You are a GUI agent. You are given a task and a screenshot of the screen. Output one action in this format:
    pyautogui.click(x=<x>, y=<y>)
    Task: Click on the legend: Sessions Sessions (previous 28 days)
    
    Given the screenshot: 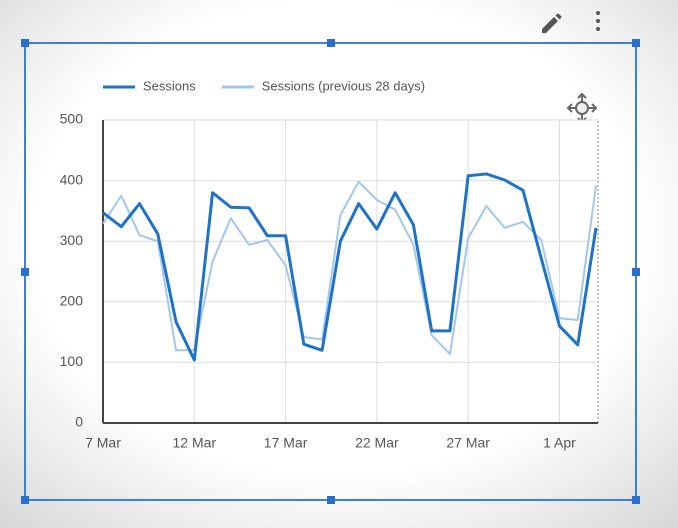 What is the action you would take?
    pyautogui.click(x=264, y=85)
    